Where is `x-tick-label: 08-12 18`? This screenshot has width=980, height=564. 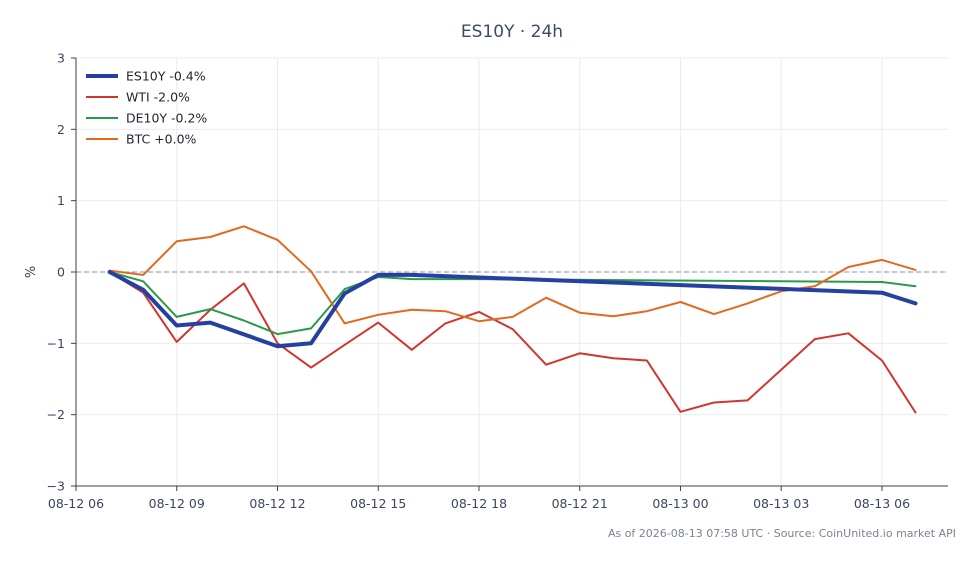 x-tick-label: 08-12 18 is located at coordinates (479, 503).